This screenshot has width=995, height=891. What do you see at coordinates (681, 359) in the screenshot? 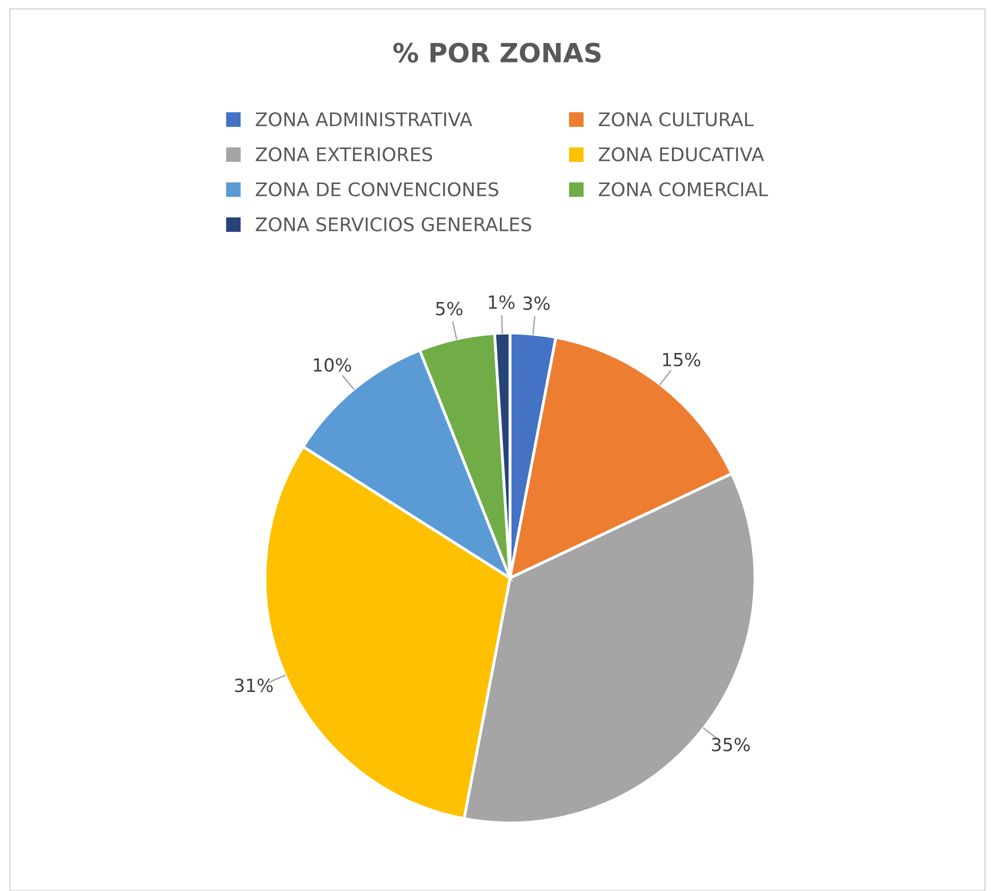
I see `data-label: 15%` at bounding box center [681, 359].